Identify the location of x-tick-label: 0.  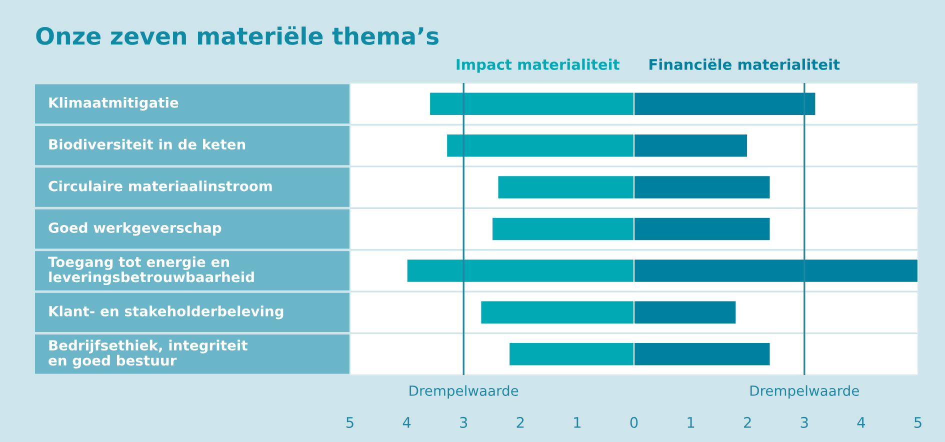
(634, 422).